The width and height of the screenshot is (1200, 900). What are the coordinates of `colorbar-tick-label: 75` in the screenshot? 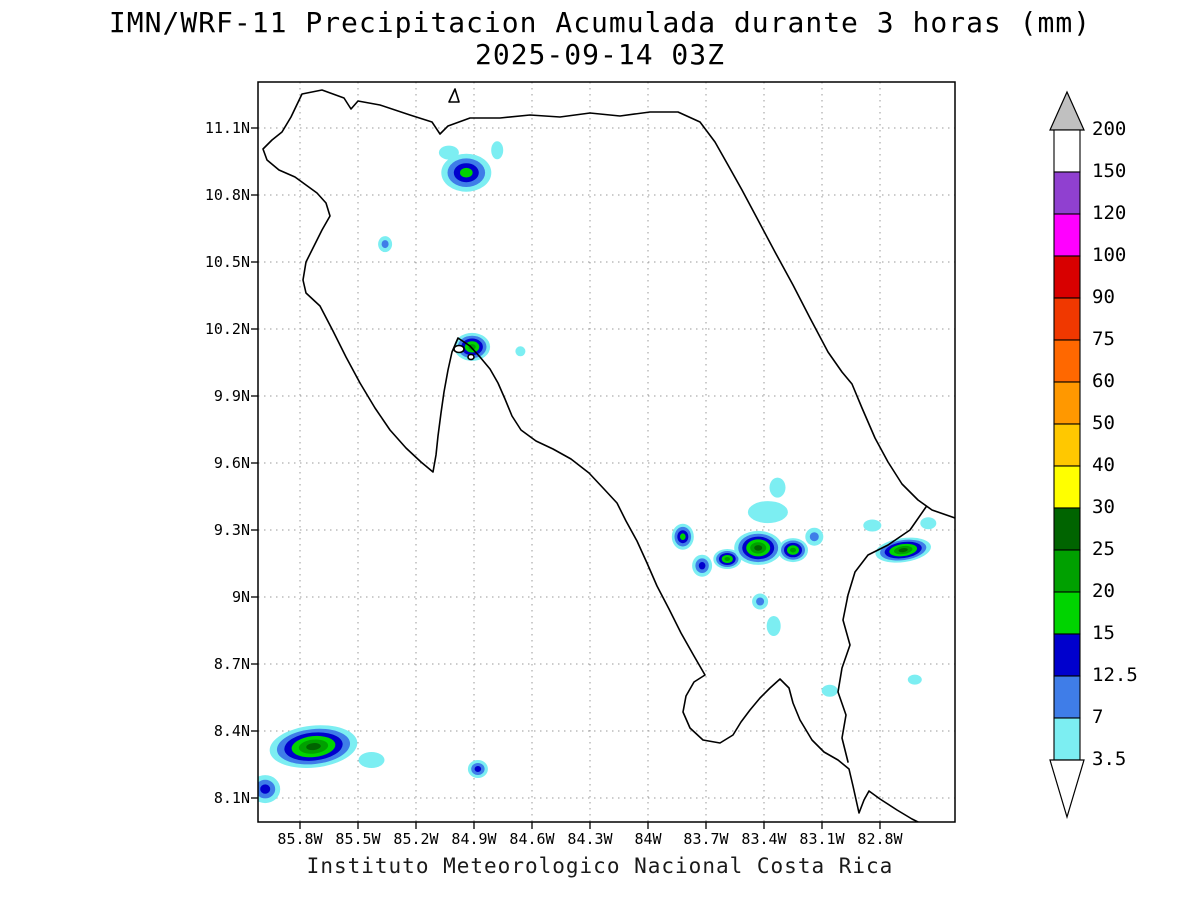 It's located at (1103, 339).